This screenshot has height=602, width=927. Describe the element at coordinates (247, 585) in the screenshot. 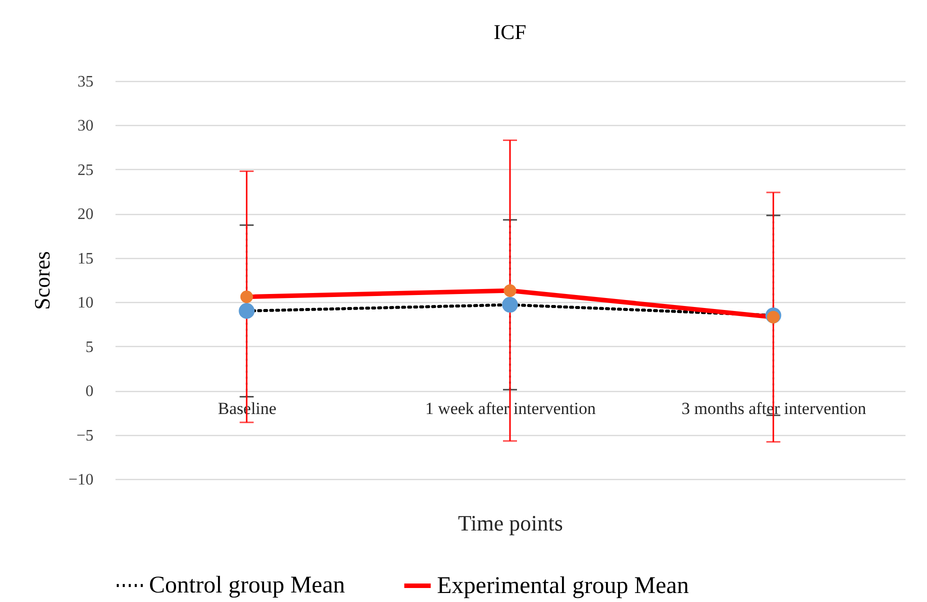

I see `legend-label: Control group Mean` at that location.